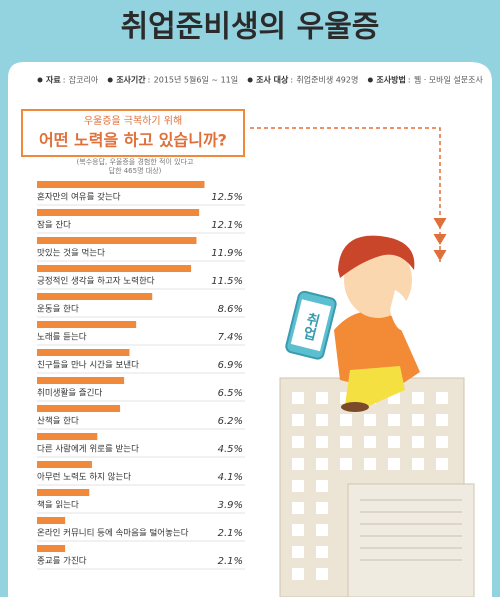  What do you see at coordinates (327, 80) in the screenshot?
I see `info-text: 취업준비생 492명` at bounding box center [327, 80].